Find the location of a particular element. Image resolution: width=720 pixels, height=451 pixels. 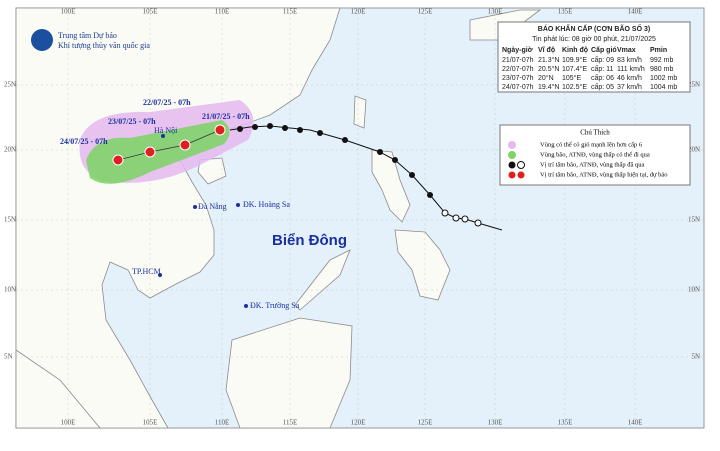

table-cell: cấp: 11 is located at coordinates (602, 68).